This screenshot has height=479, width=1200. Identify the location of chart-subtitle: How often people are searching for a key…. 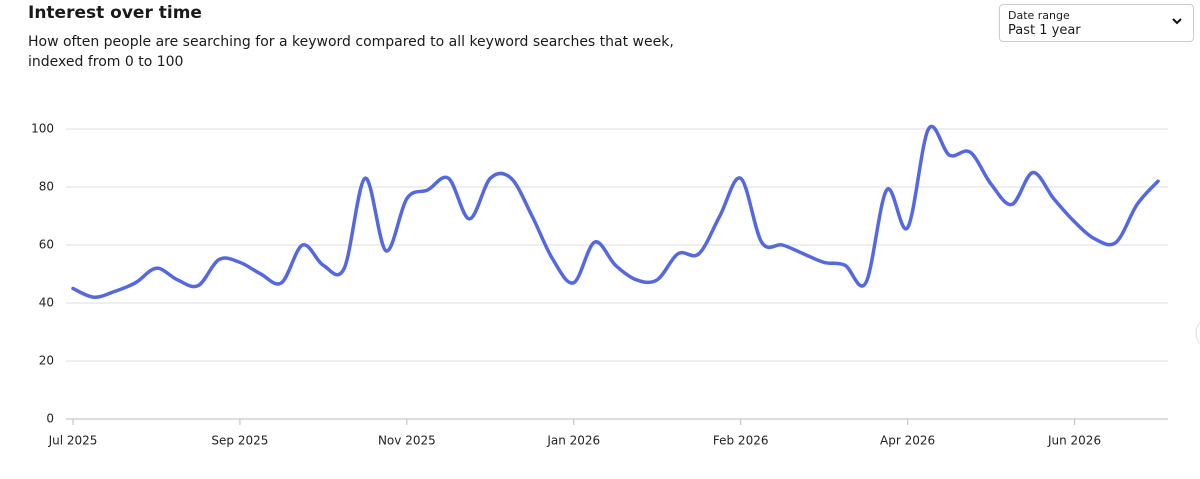
(351, 52).